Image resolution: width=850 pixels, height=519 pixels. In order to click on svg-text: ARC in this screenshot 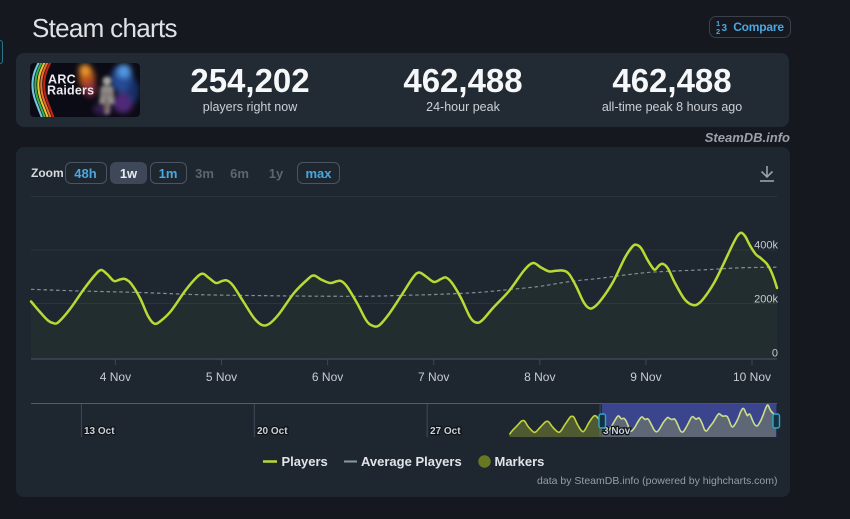, I will do `click(62, 80)`.